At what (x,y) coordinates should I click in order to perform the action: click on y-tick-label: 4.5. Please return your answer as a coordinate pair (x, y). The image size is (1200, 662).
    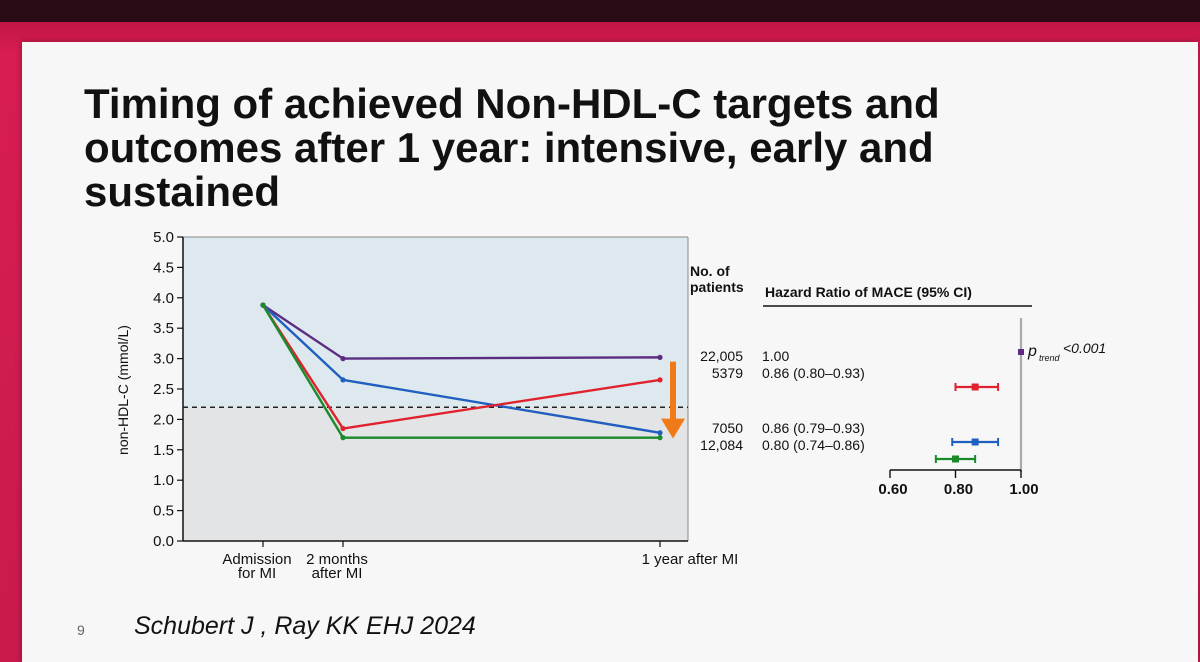
    Looking at the image, I should click on (163, 267).